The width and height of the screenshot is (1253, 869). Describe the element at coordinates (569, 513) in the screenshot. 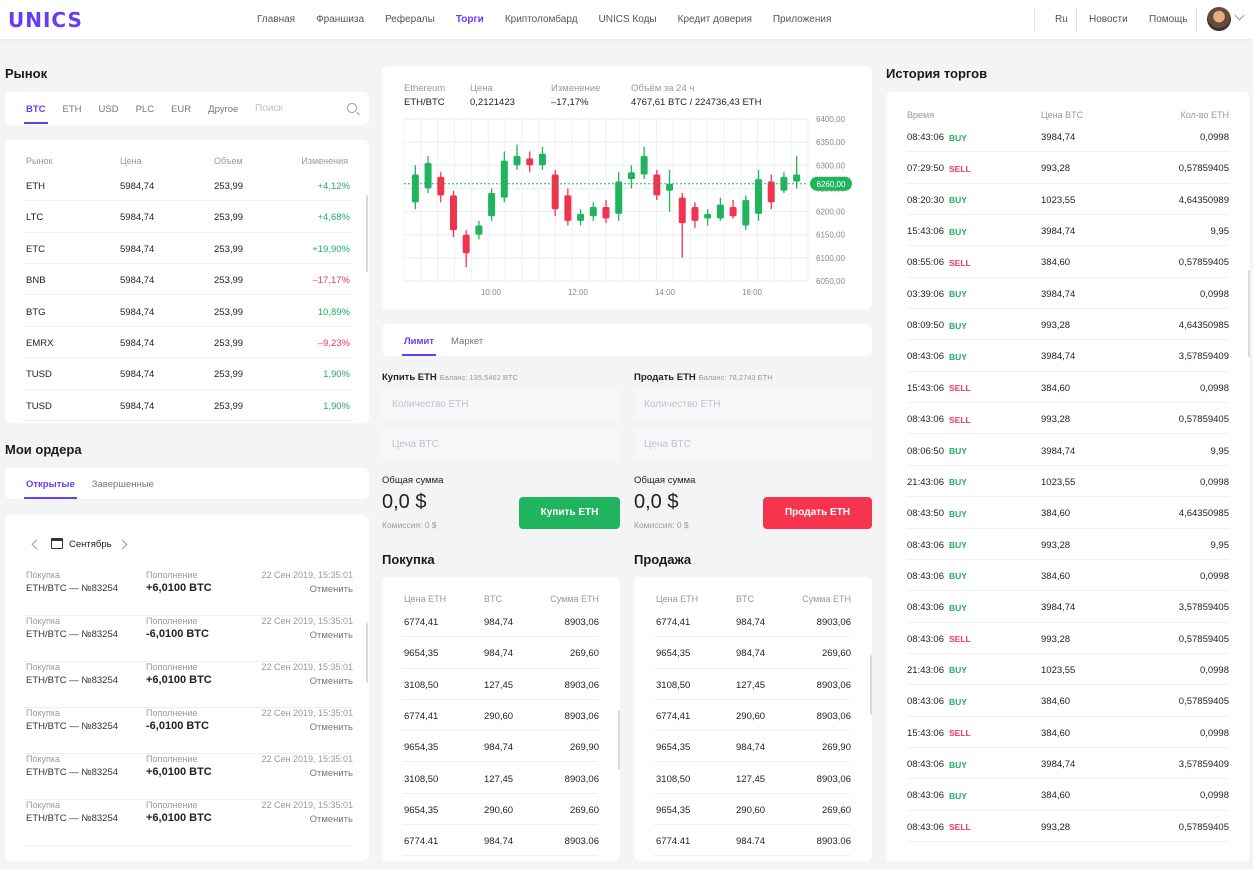

I see `buy-eth-button: Купить ETH` at that location.